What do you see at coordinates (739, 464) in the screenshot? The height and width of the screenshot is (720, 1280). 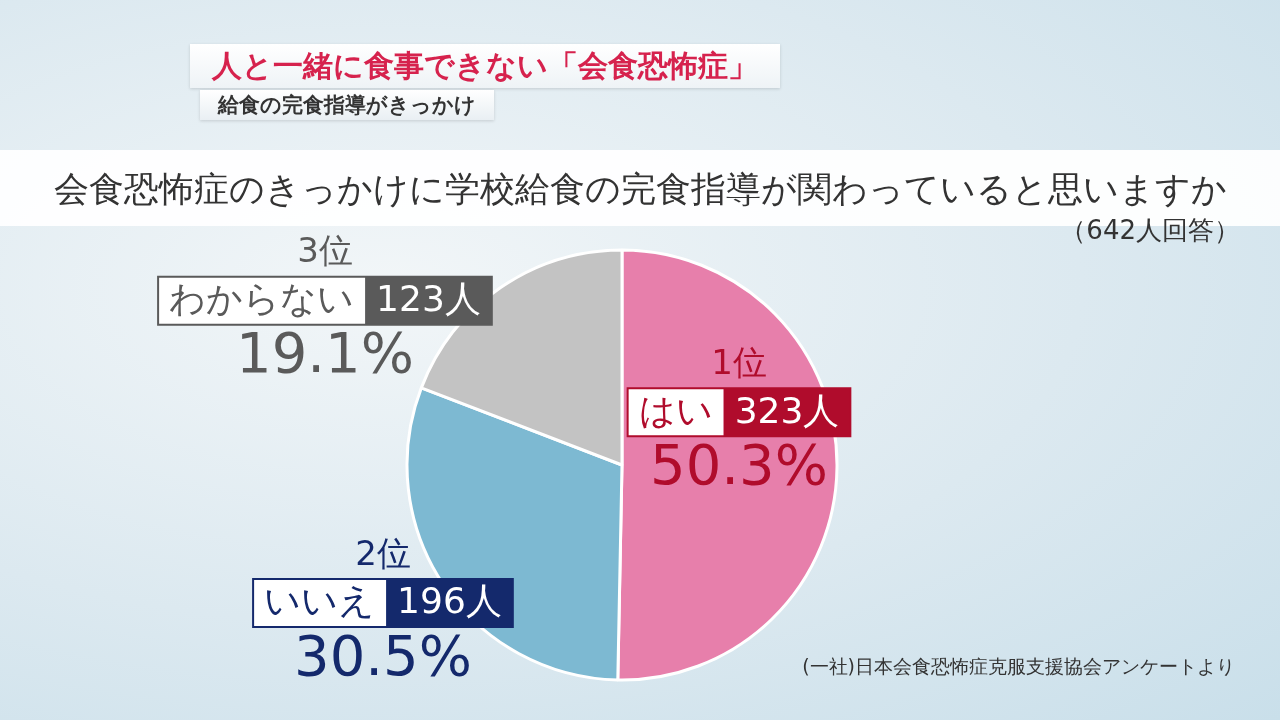 I see `text: 50.3%` at bounding box center [739, 464].